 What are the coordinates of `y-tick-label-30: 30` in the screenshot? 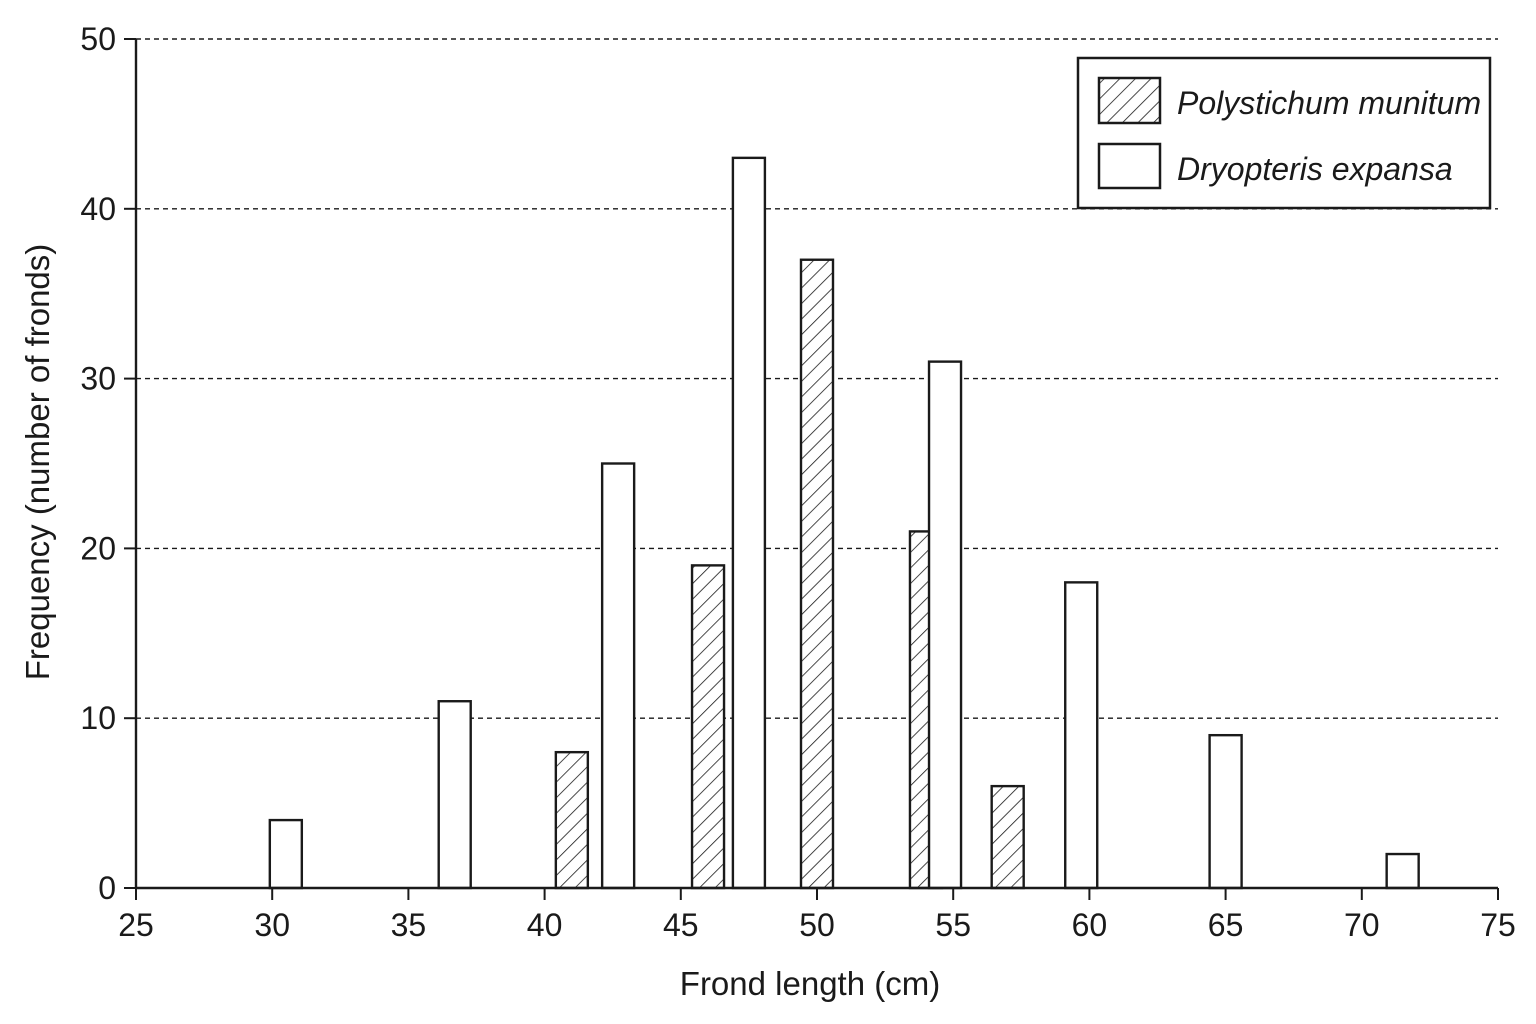 It's located at (98, 379).